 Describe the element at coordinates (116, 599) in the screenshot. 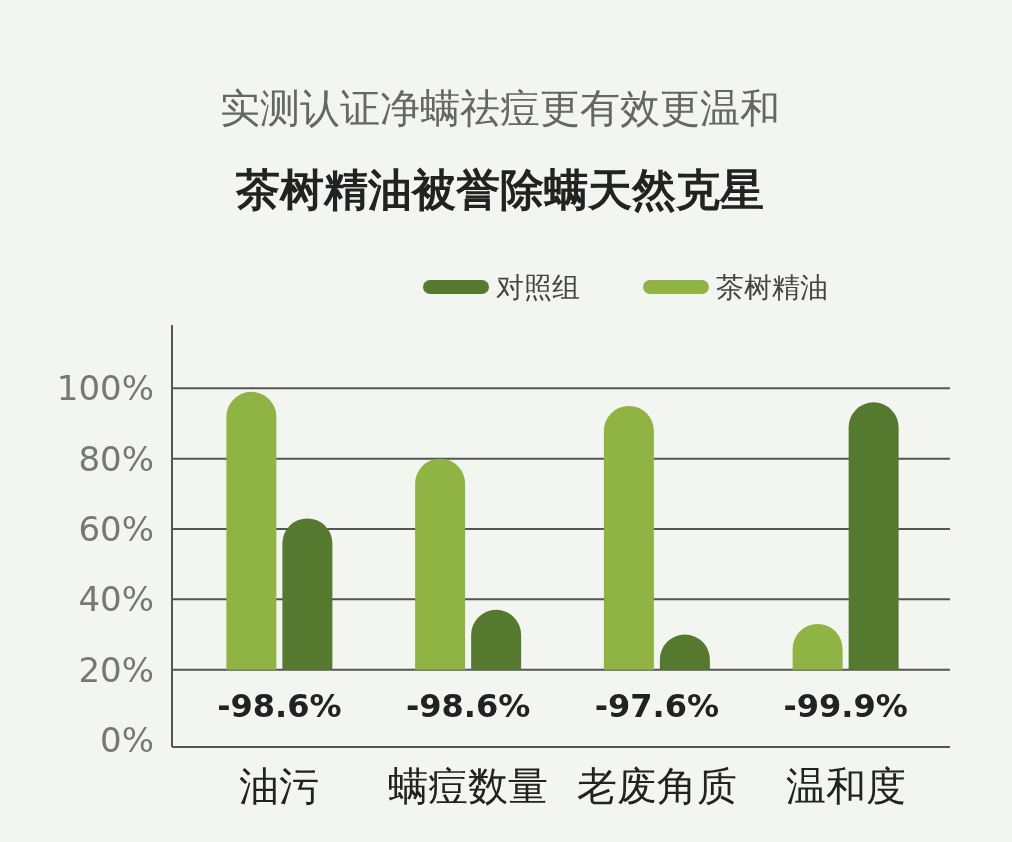

I see `y-tick-label: 40%` at that location.